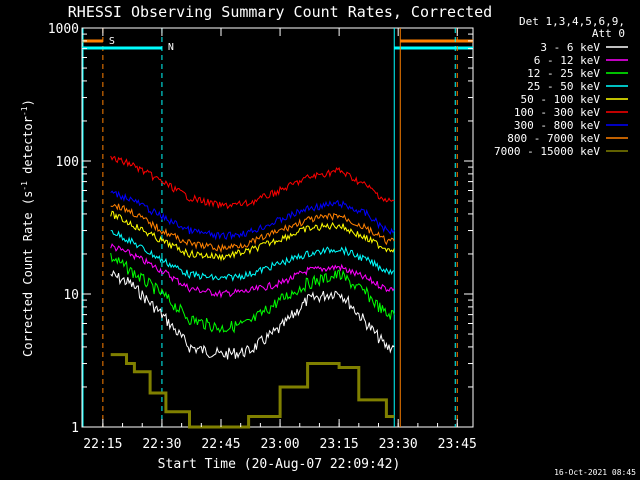 The height and width of the screenshot is (480, 640). I want to click on y-tick-label-1: 10, so click(71, 295).